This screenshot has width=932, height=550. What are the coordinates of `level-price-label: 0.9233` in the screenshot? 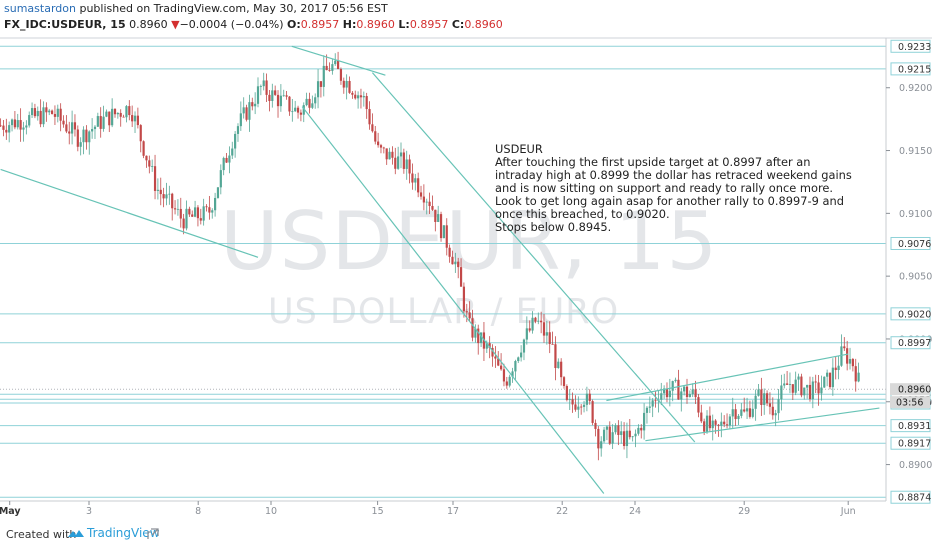 It's located at (914, 47).